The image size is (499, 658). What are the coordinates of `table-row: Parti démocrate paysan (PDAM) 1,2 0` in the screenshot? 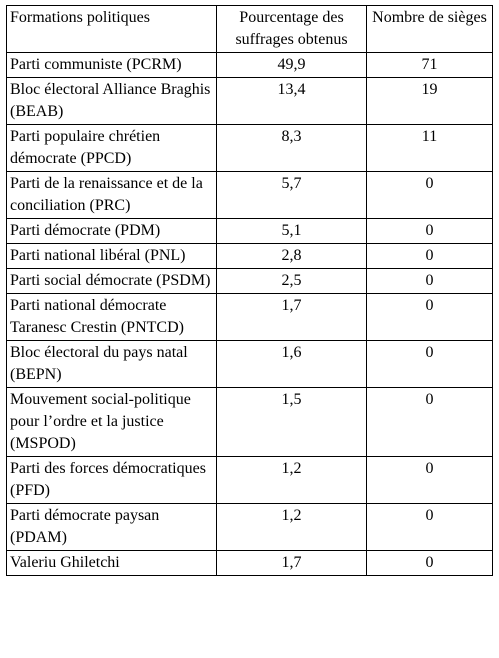 It's located at (249, 527).